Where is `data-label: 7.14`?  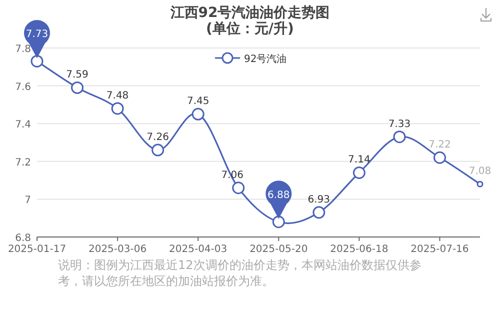
data-label: 7.14 is located at coordinates (359, 160).